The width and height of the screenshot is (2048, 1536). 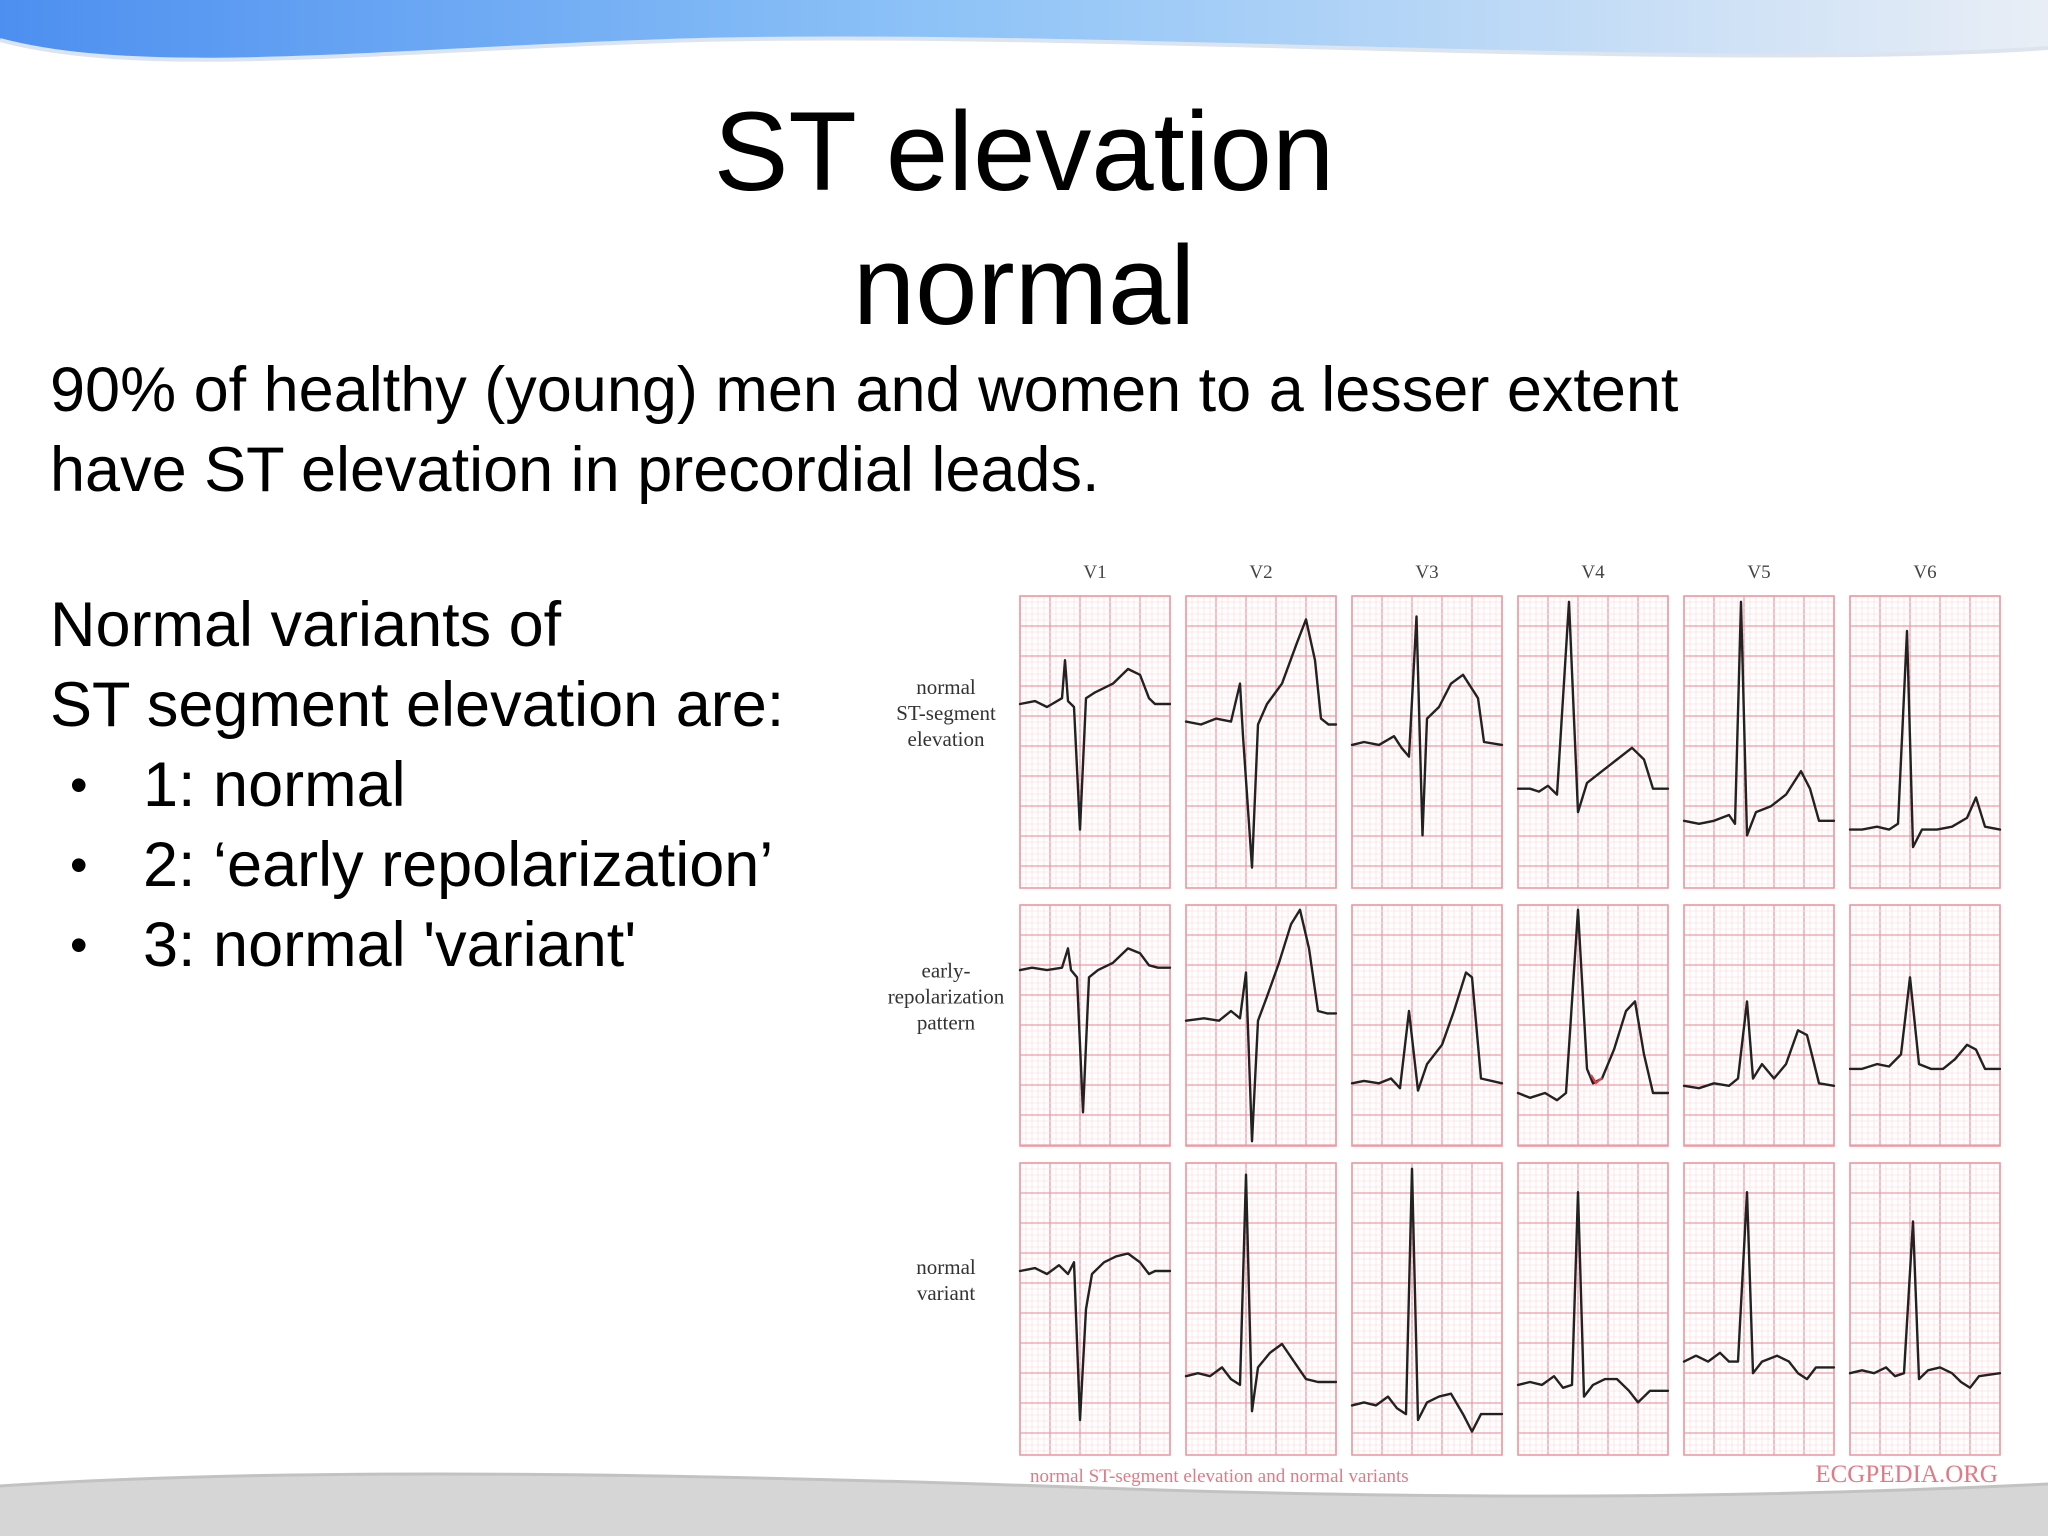 I want to click on row-label-line: pattern, so click(x=946, y=1023).